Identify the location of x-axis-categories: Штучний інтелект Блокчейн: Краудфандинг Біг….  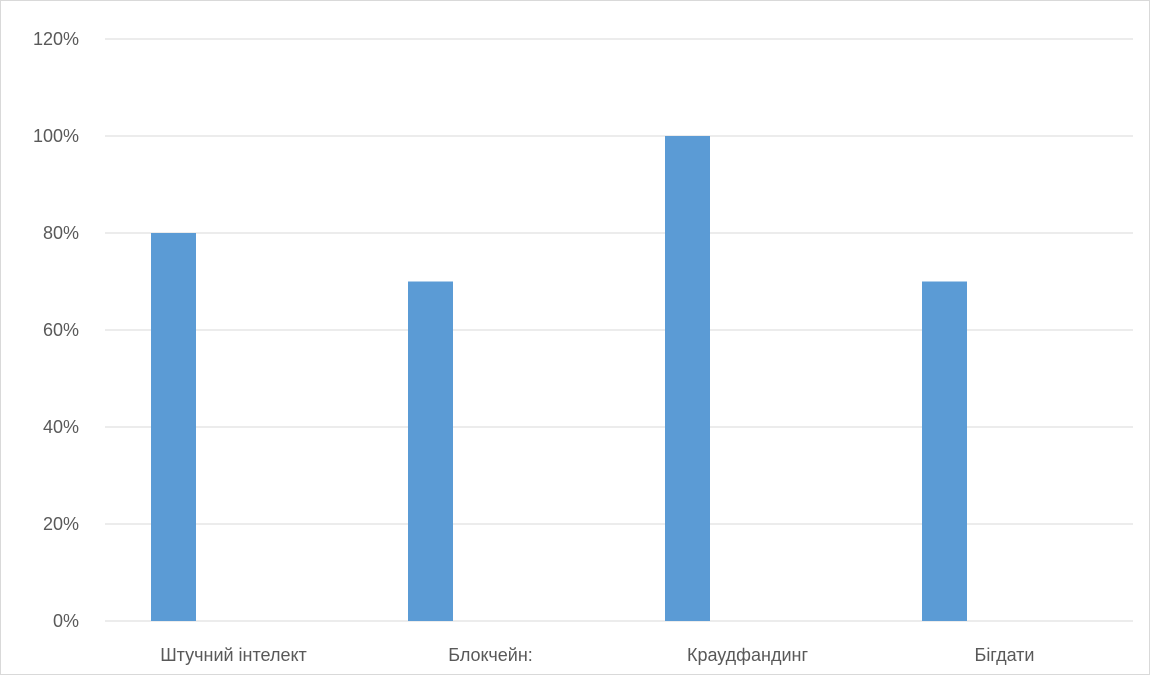
(597, 655).